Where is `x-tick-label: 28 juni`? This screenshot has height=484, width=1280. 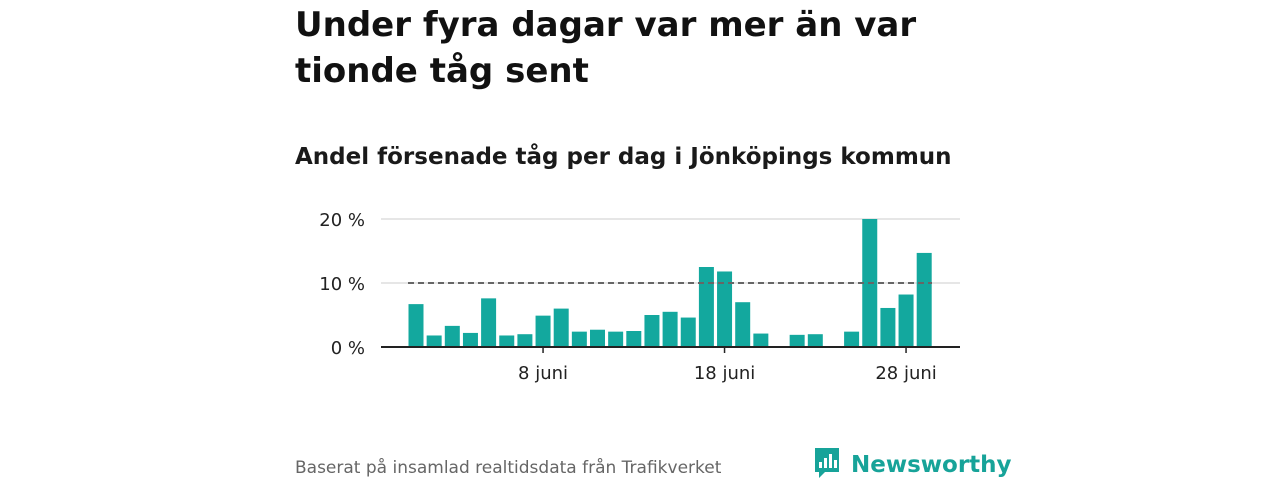 x-tick-label: 28 juni is located at coordinates (905, 373).